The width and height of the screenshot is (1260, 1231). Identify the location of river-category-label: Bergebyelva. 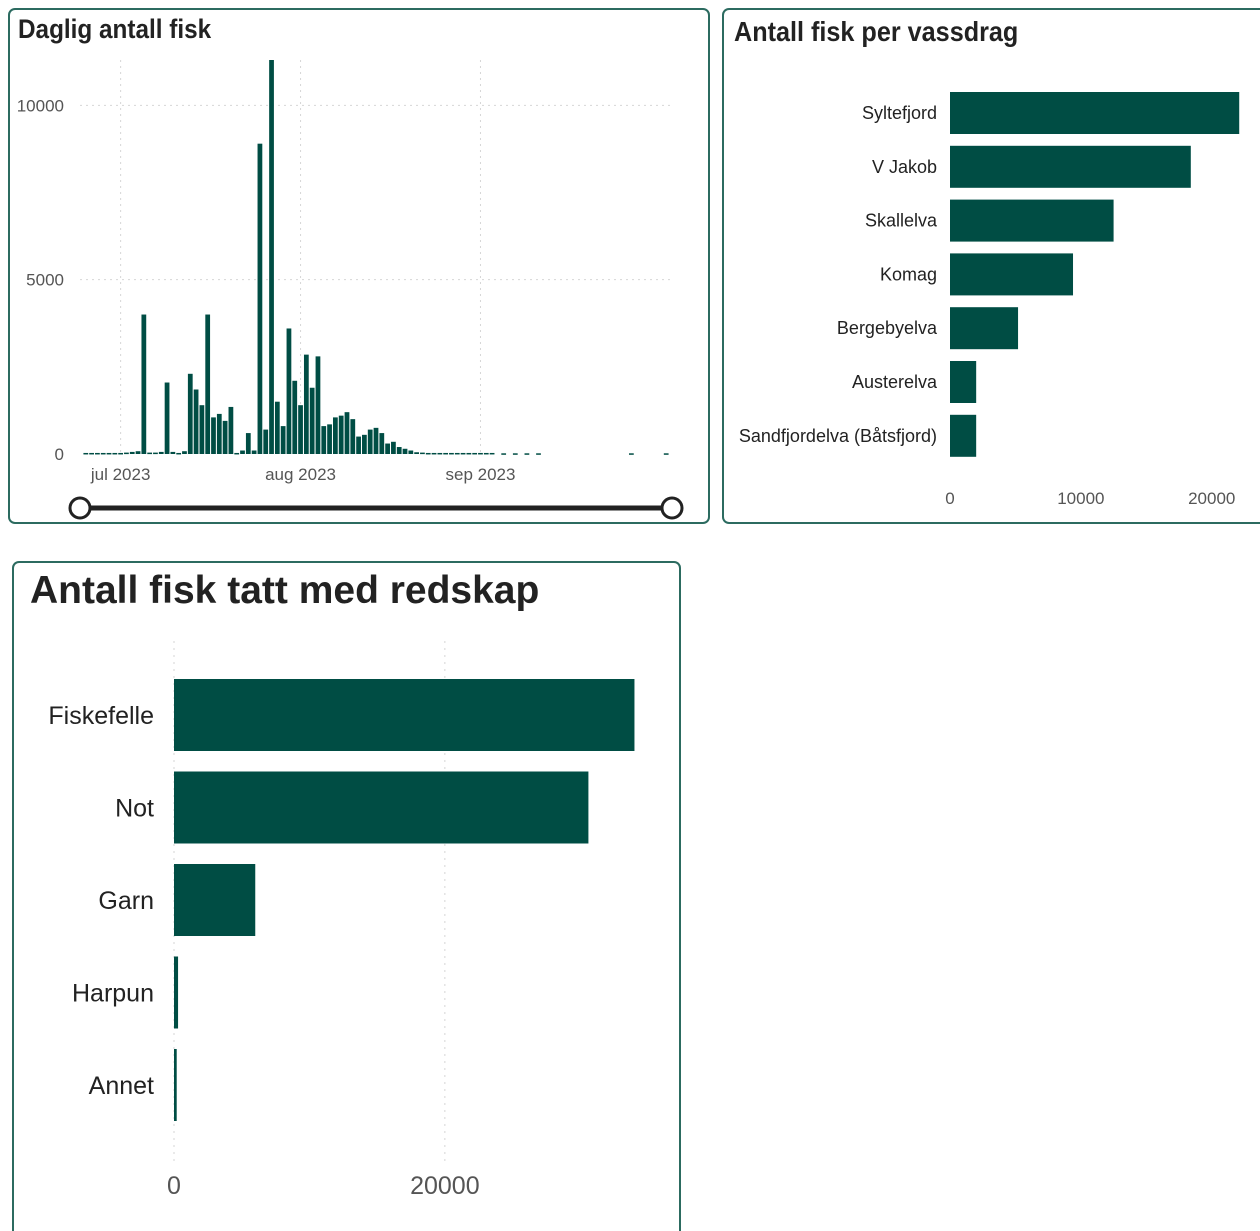
(887, 328).